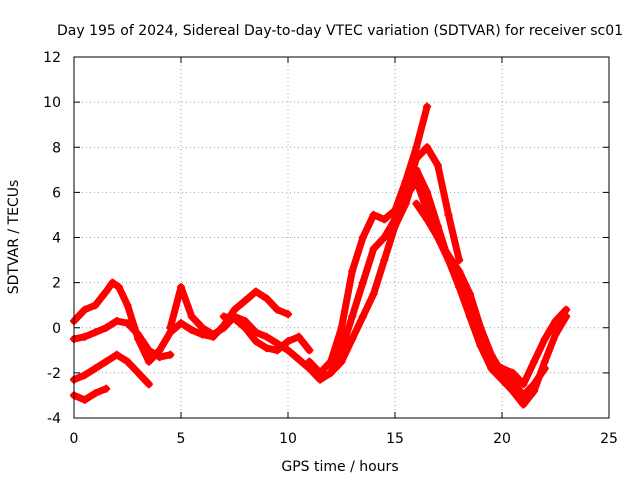 Image resolution: width=640 pixels, height=480 pixels. I want to click on y-tick-label: 10, so click(52, 103).